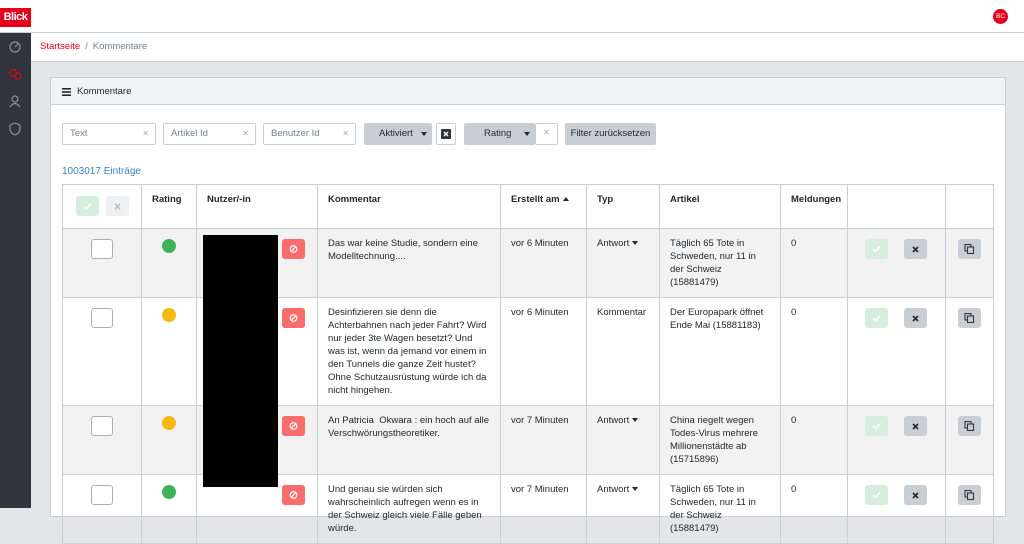 Image resolution: width=1024 pixels, height=544 pixels. I want to click on column-header: Rating, so click(169, 206).